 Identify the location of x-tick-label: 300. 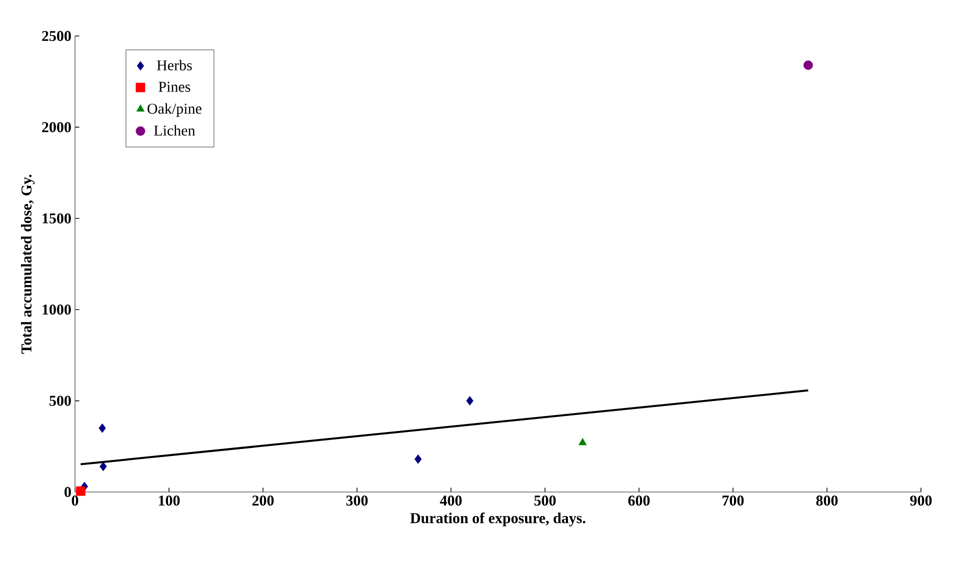
(357, 501).